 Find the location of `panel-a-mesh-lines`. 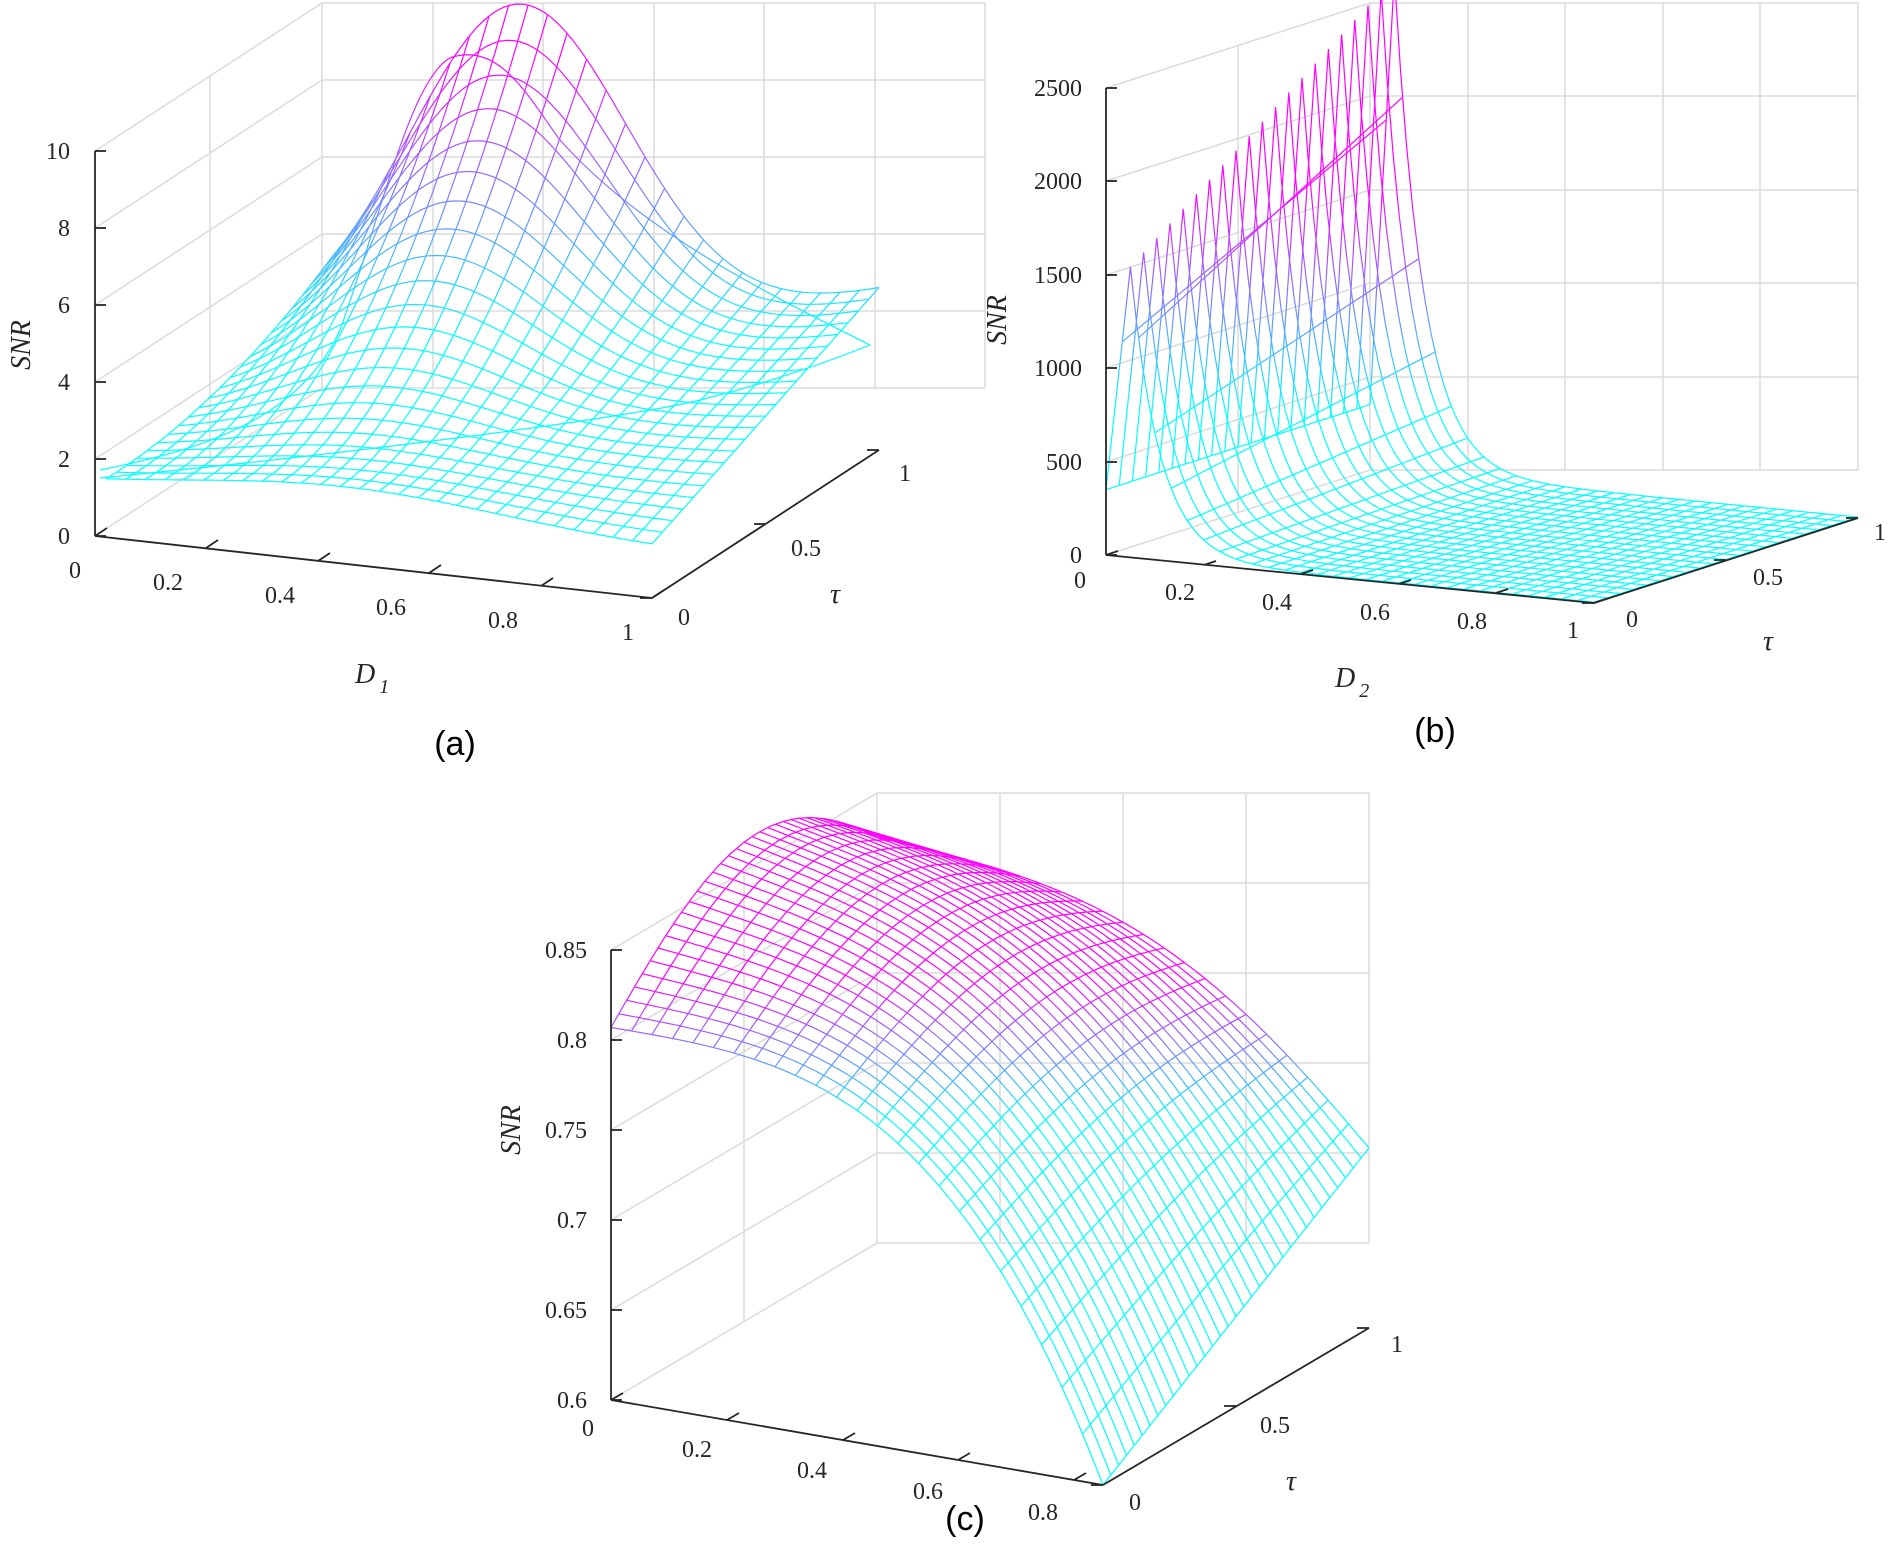

panel-a-mesh-lines is located at coordinates (492, 274).